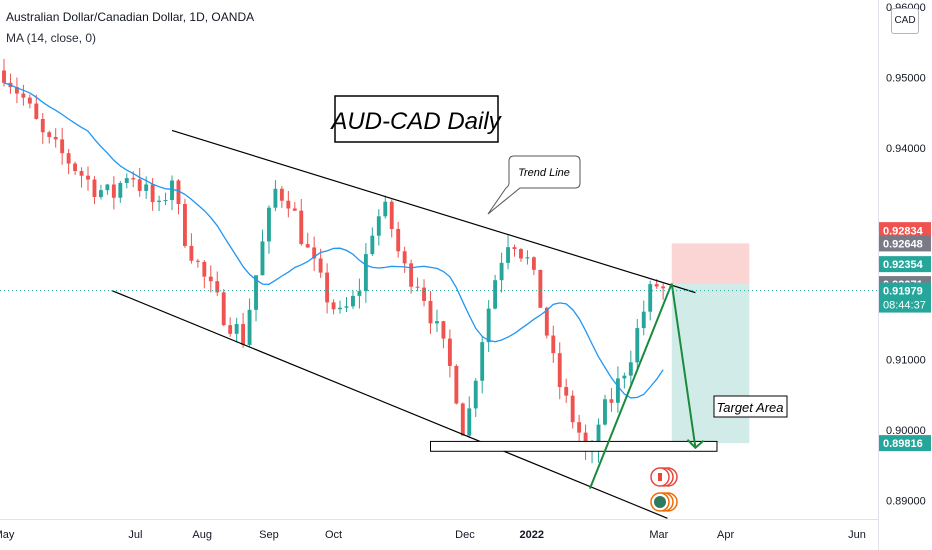 Image resolution: width=932 pixels, height=550 pixels. Describe the element at coordinates (51, 38) in the screenshot. I see `indicator-legend: MA (14, close, 0)` at that location.